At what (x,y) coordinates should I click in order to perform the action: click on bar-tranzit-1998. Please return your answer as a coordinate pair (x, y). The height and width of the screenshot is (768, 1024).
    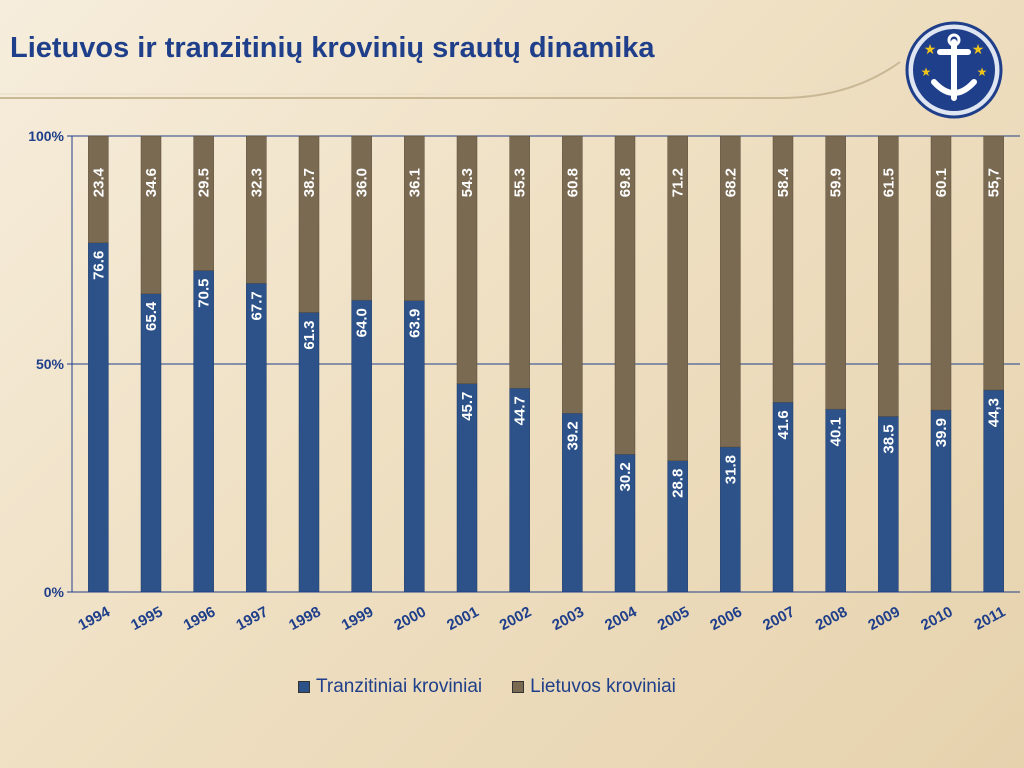
    Looking at the image, I should click on (309, 452).